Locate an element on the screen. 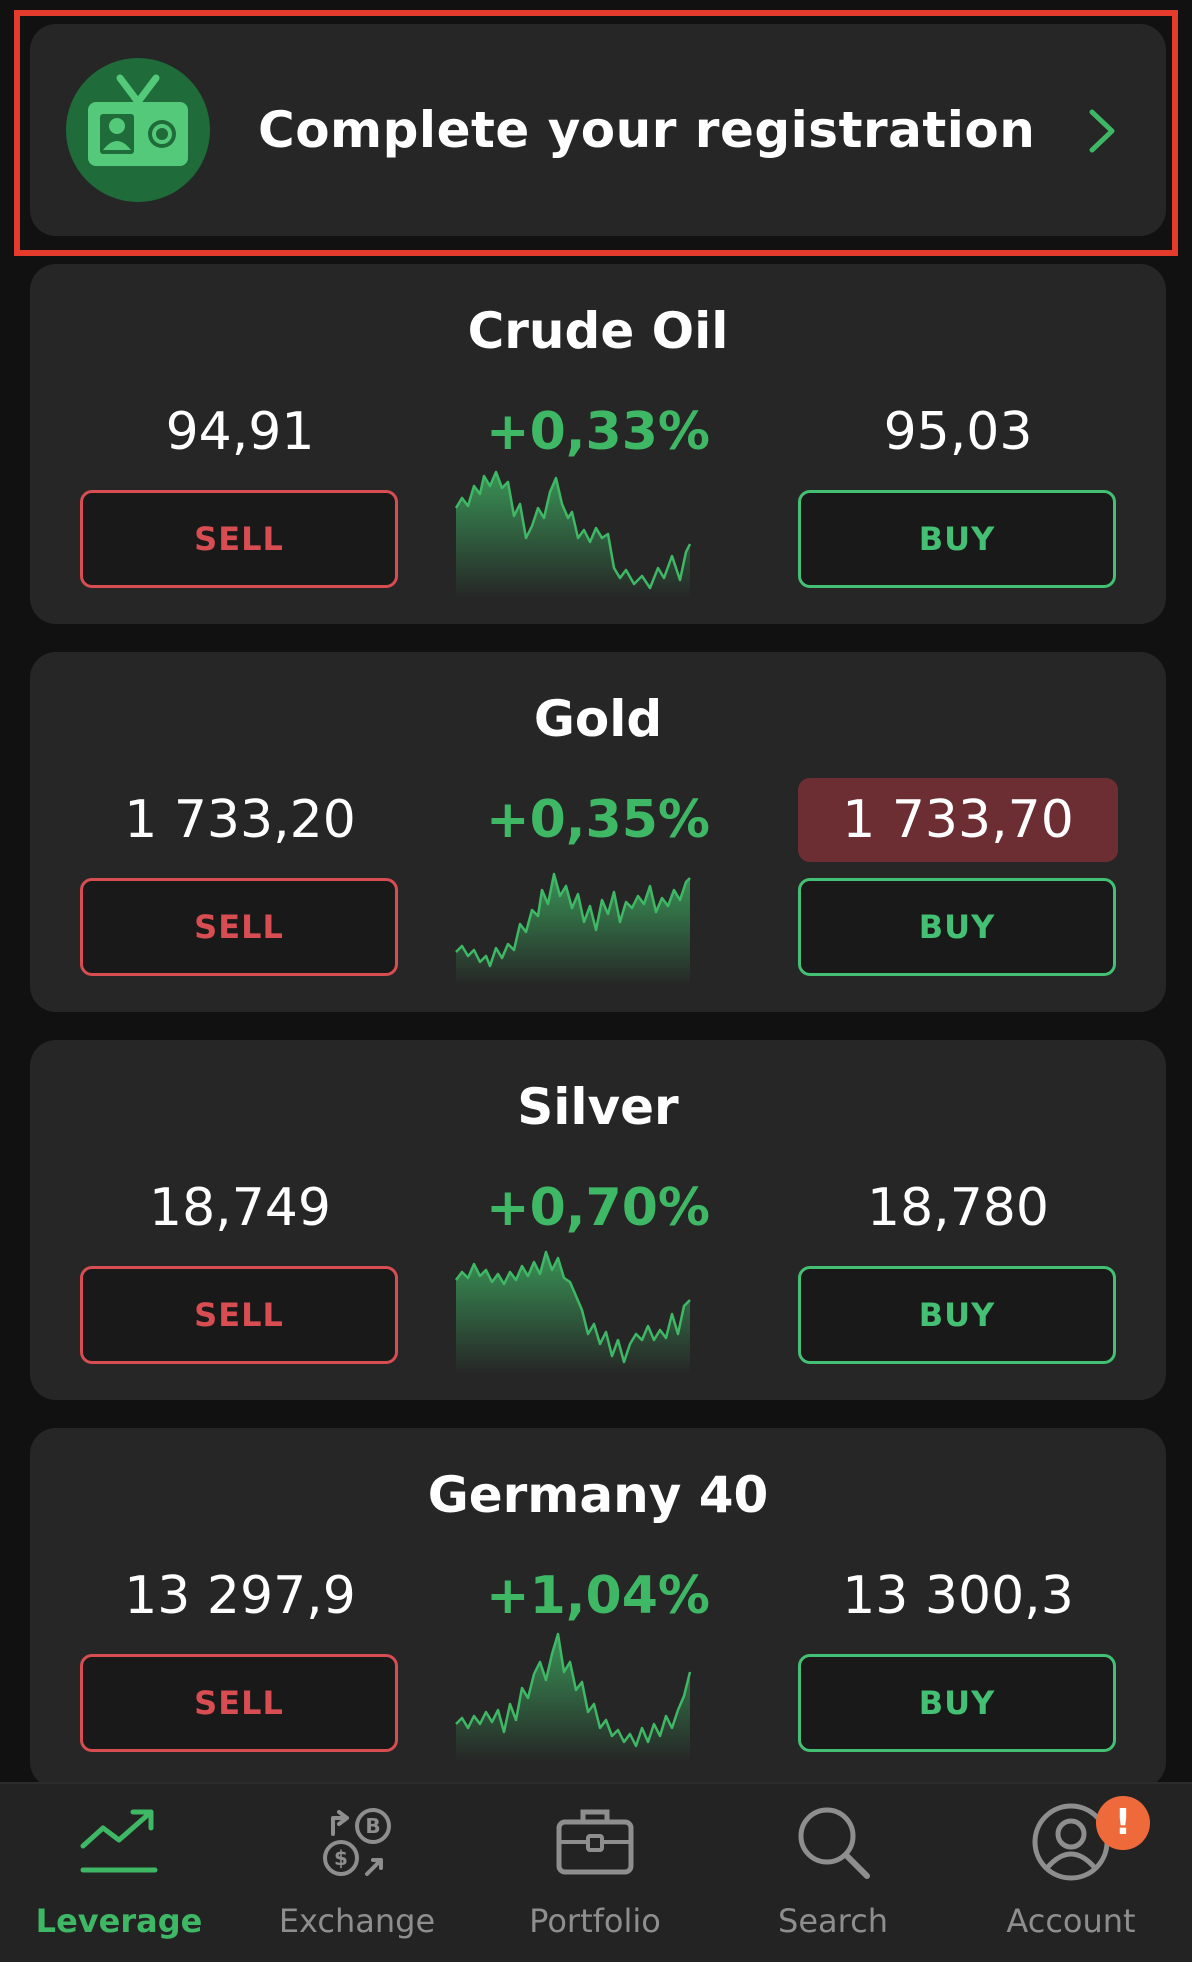 This screenshot has width=1192, height=1962. instrument-name: Crude Oil is located at coordinates (598, 331).